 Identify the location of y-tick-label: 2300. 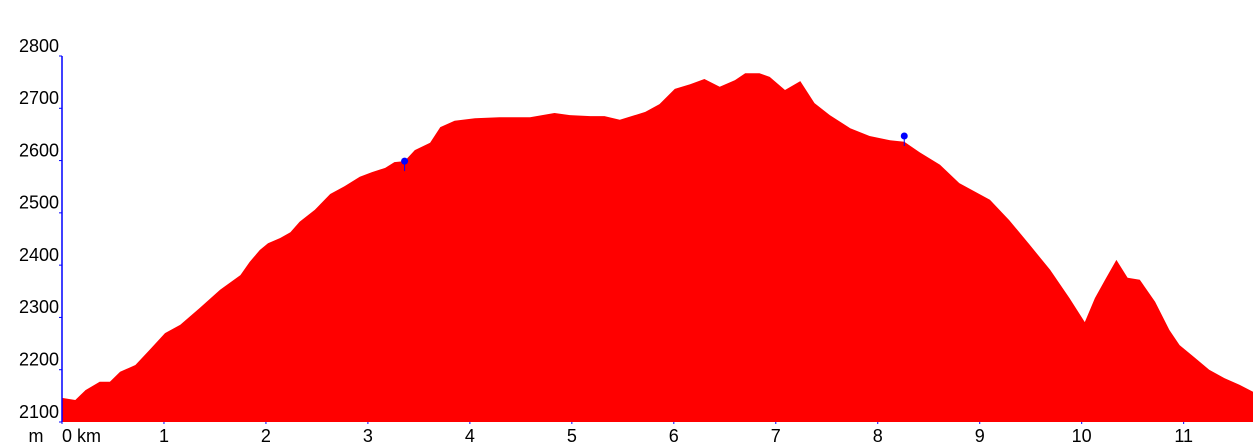
(39, 307).